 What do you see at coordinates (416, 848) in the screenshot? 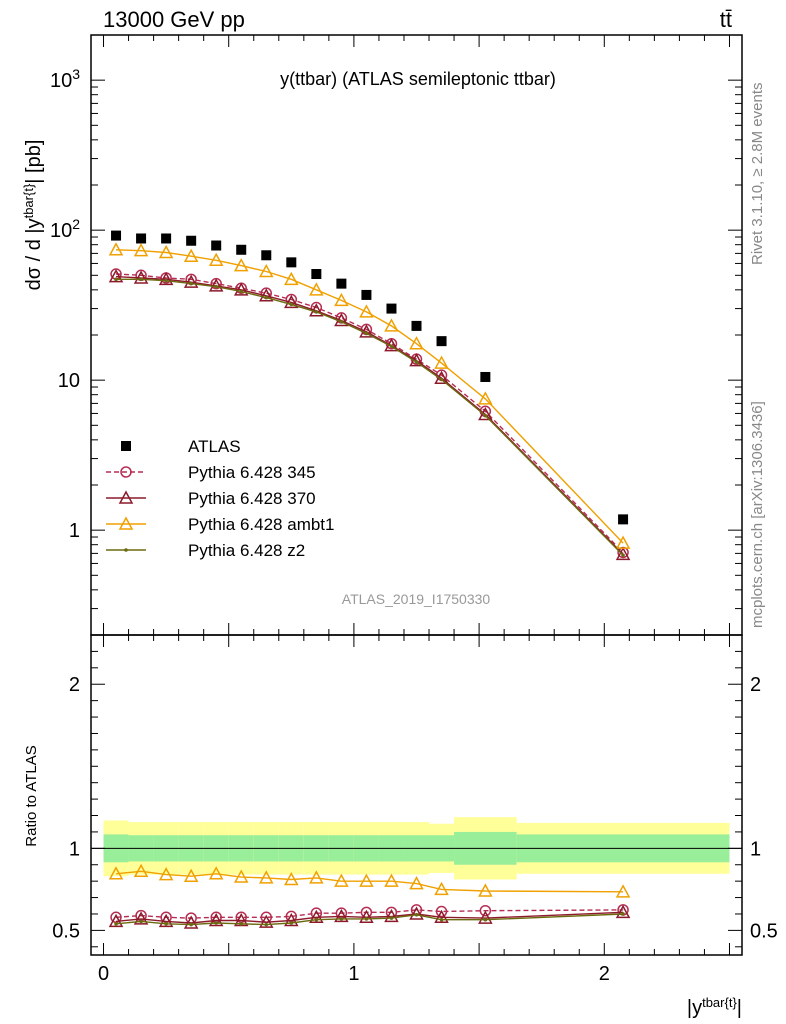
I see `ratio-uncertainty-bands` at bounding box center [416, 848].